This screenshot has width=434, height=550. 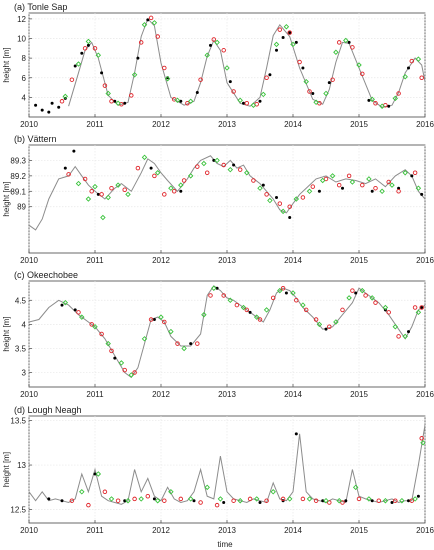 I want to click on y-tick-label: 12, so click(x=21, y=19).